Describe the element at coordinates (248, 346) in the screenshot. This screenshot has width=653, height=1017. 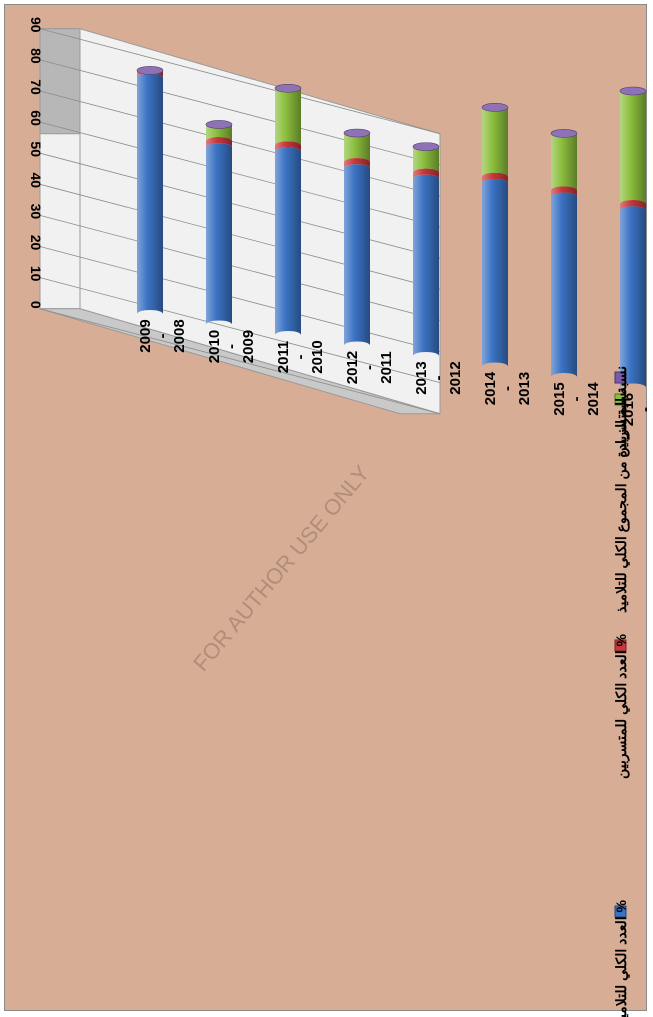
I see `category-label-bottom: 2009` at that location.